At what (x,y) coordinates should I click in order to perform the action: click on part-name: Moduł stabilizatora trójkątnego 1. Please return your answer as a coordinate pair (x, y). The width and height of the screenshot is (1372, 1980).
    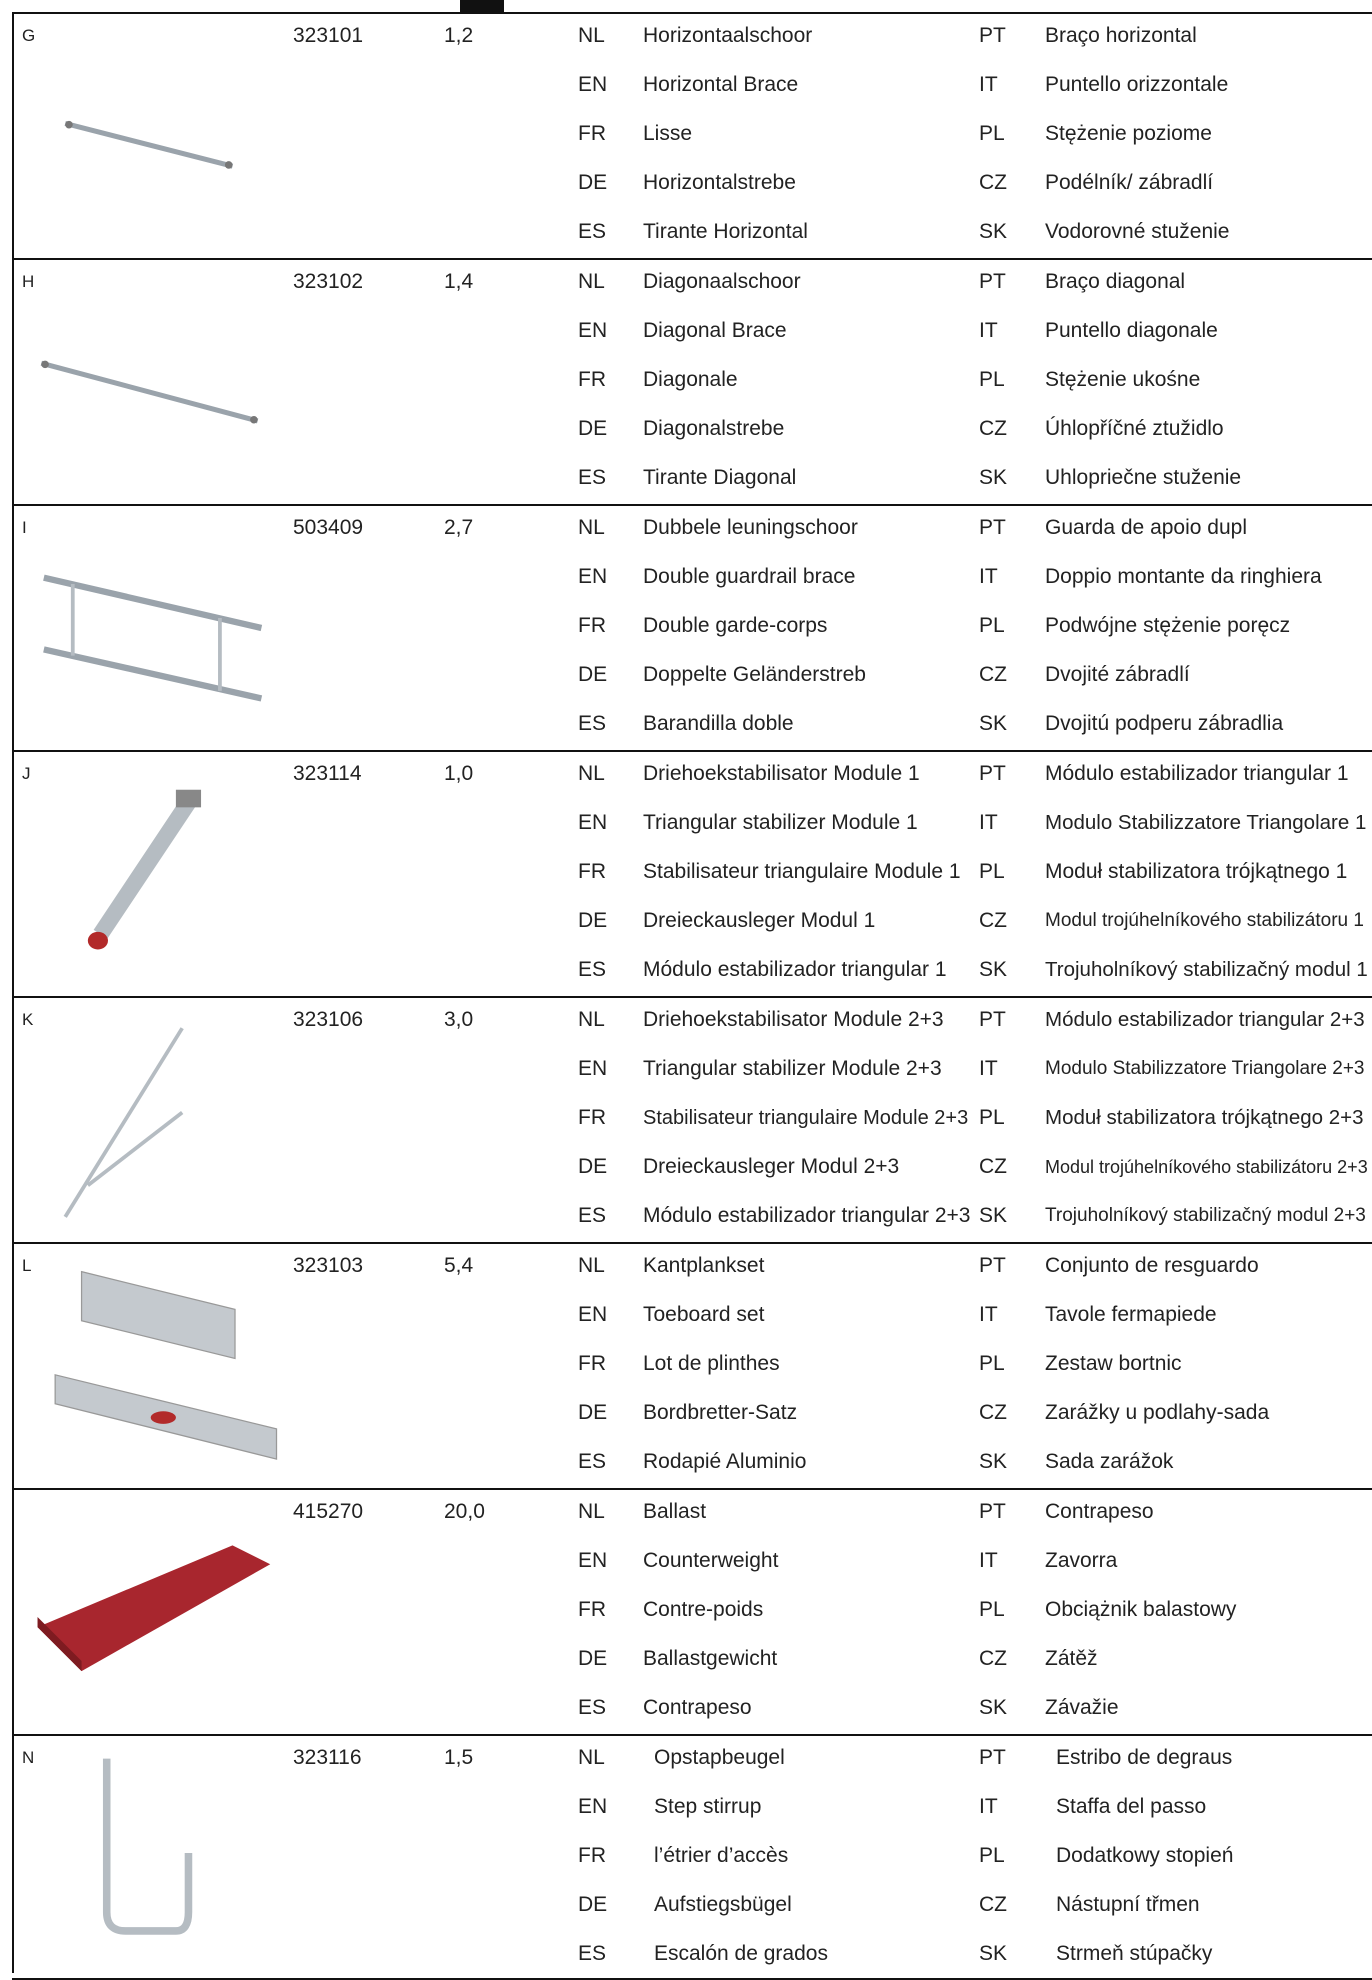
    Looking at the image, I should click on (1196, 871).